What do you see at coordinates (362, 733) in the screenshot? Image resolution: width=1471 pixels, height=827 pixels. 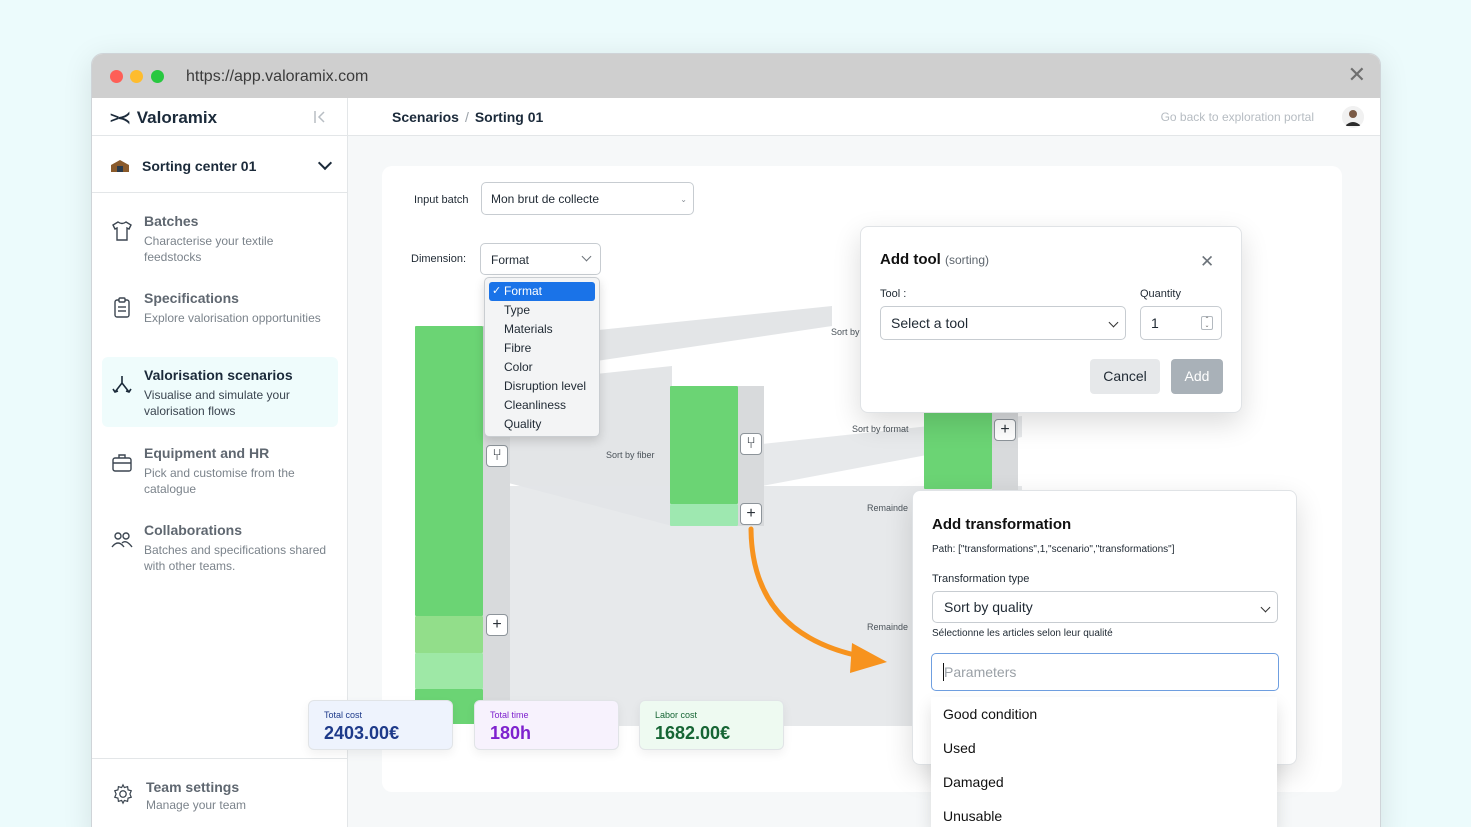 I see `stat-value: 2403.00€` at bounding box center [362, 733].